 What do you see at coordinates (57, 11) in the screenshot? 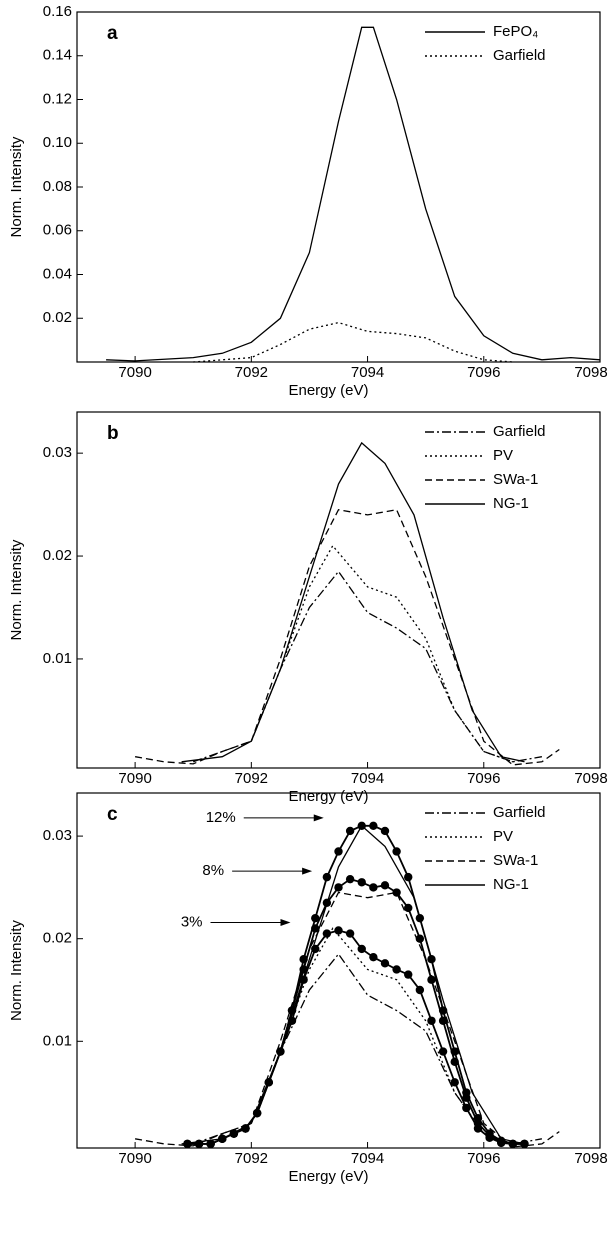
I see `y-tick-label: 0.16` at bounding box center [57, 11].